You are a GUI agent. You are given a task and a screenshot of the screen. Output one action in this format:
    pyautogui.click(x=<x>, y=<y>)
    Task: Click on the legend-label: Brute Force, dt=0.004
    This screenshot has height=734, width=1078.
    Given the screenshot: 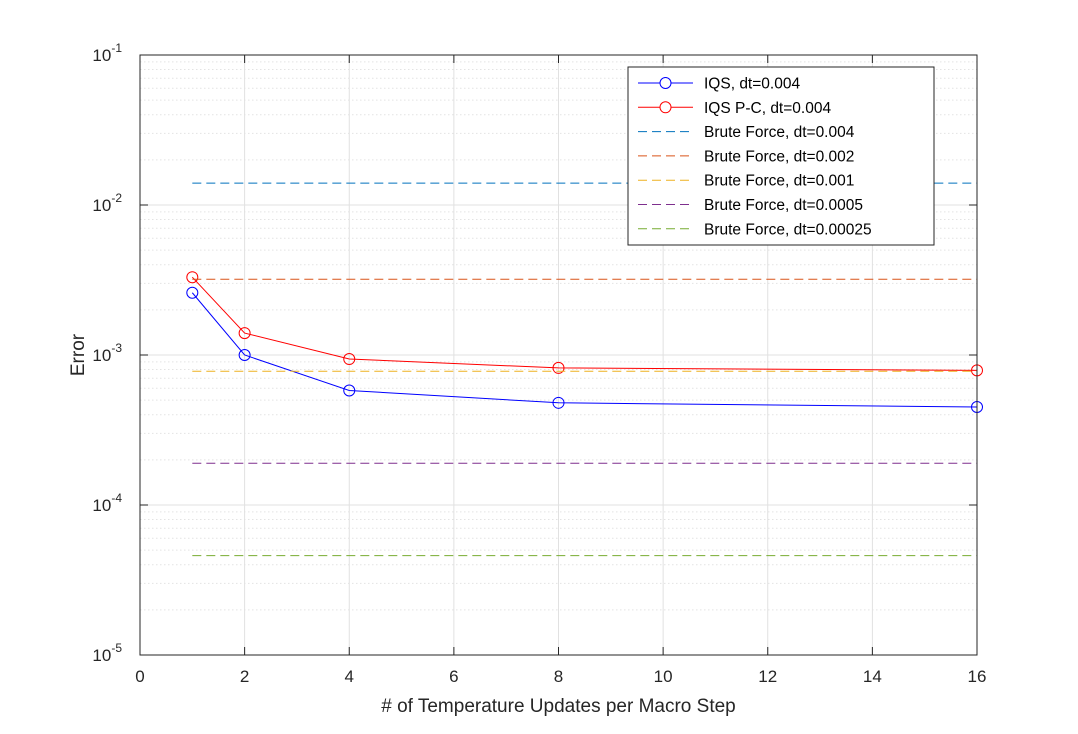 What is the action you would take?
    pyautogui.click(x=779, y=132)
    